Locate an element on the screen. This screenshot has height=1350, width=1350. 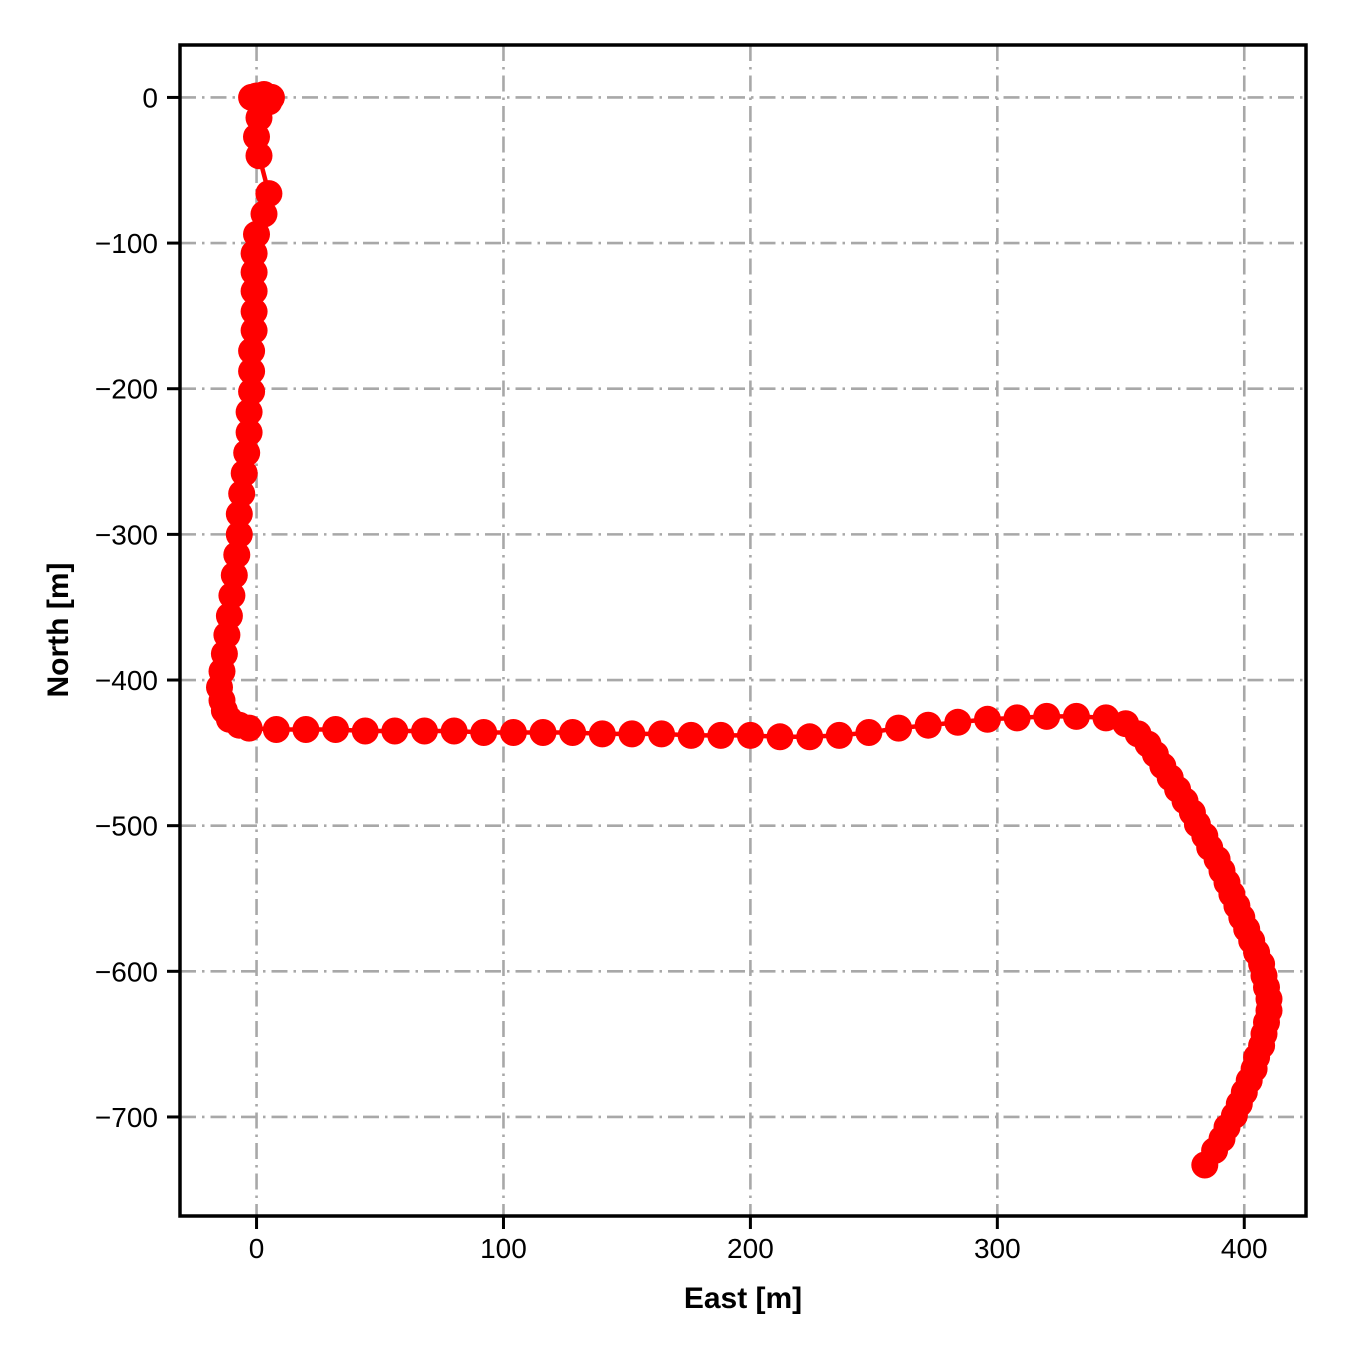
y-tick-label: 0 is located at coordinates (150, 97).